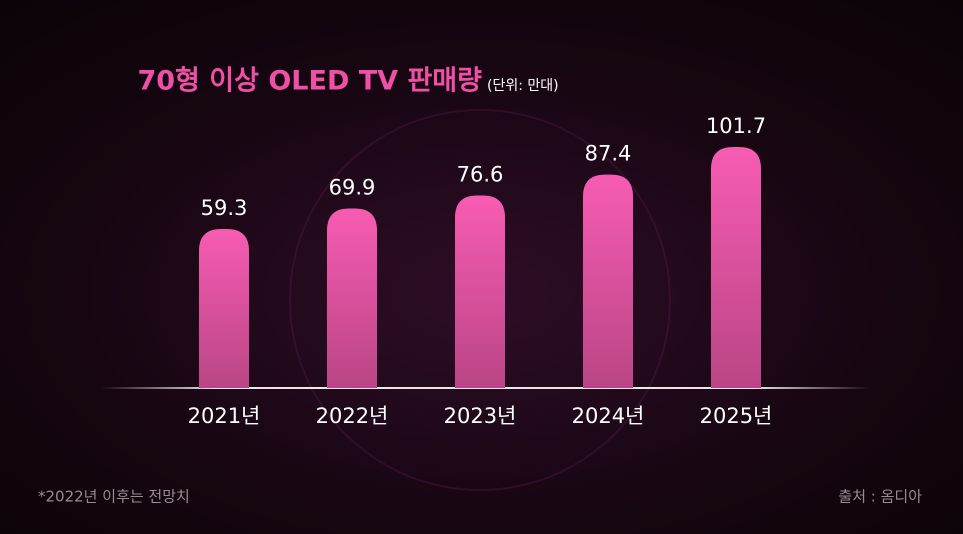  Describe the element at coordinates (880, 497) in the screenshot. I see `source: 출처 : 옴디아` at that location.